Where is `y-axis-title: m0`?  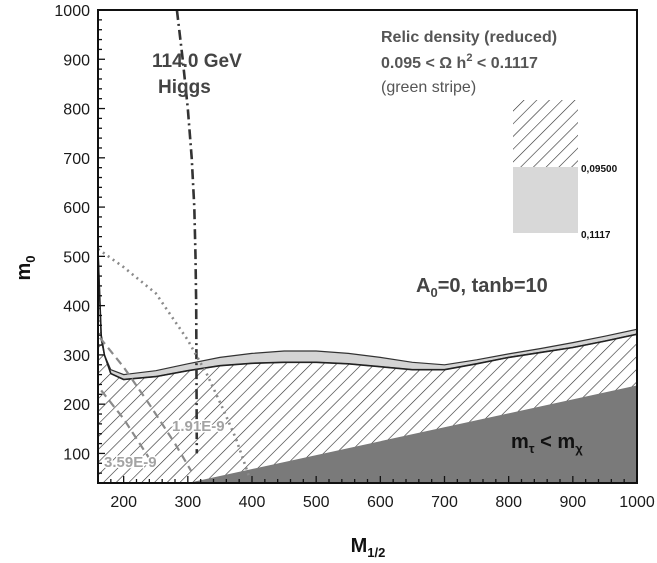 y-axis-title: m0 is located at coordinates (25, 267).